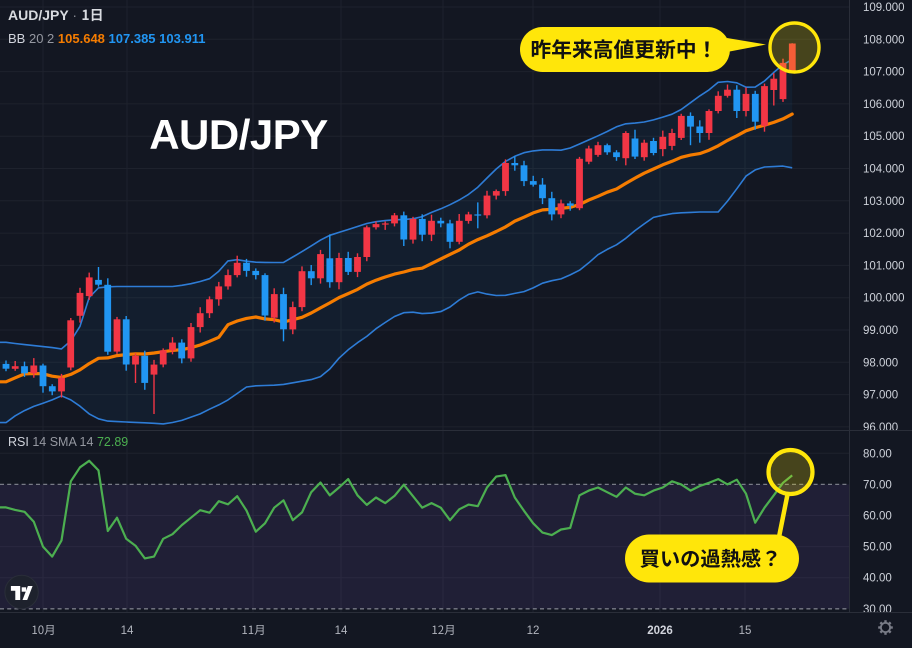 The width and height of the screenshot is (912, 648). I want to click on svg-text: 97.000, so click(880, 396).